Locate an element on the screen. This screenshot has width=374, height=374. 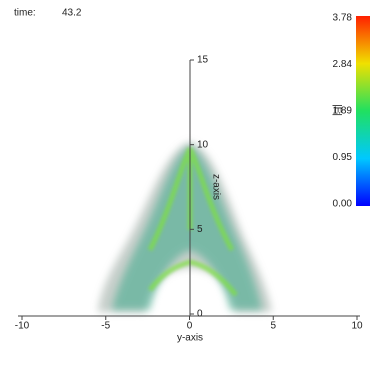
colorbar-tick-label: 0.95 is located at coordinates (343, 157).